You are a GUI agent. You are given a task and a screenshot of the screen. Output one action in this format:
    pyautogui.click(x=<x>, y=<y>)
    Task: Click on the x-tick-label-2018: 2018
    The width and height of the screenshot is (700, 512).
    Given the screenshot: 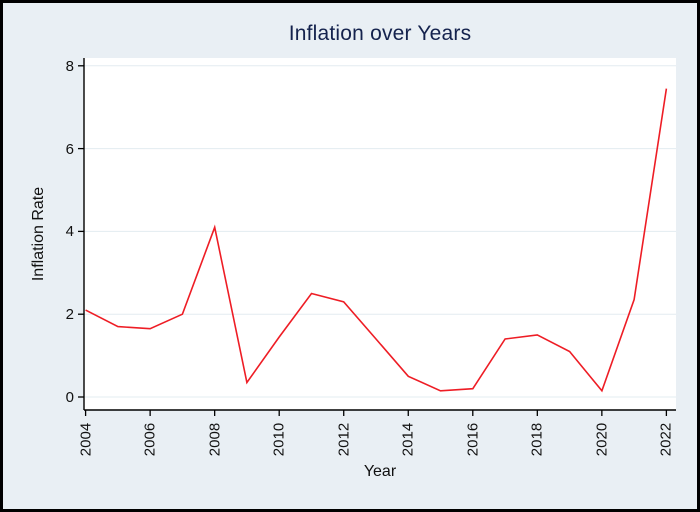 What is the action you would take?
    pyautogui.click(x=537, y=439)
    